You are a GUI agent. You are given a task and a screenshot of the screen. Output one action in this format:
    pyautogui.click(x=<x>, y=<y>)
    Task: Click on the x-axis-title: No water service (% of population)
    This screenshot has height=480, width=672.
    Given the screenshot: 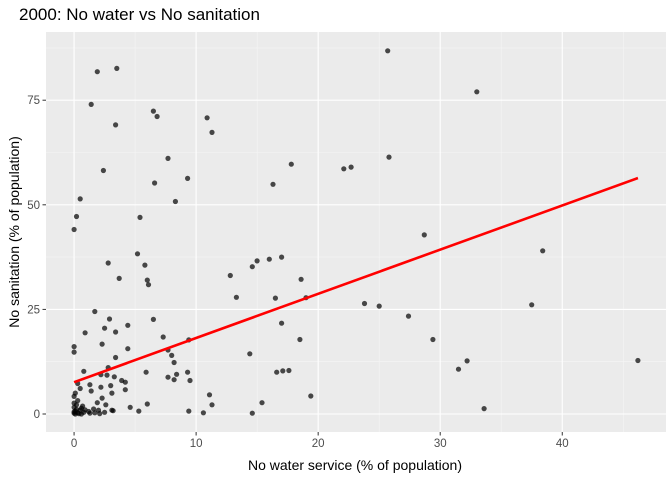 What is the action you would take?
    pyautogui.click(x=355, y=465)
    